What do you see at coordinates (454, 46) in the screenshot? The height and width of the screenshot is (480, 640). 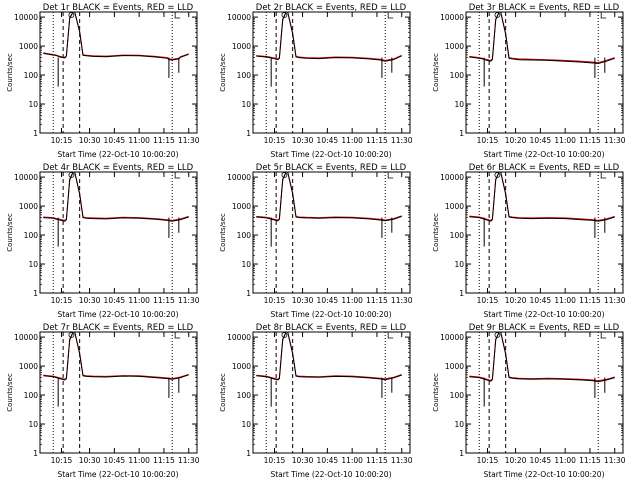 I see `d3-ytick-label-3: 1000` at bounding box center [454, 46].